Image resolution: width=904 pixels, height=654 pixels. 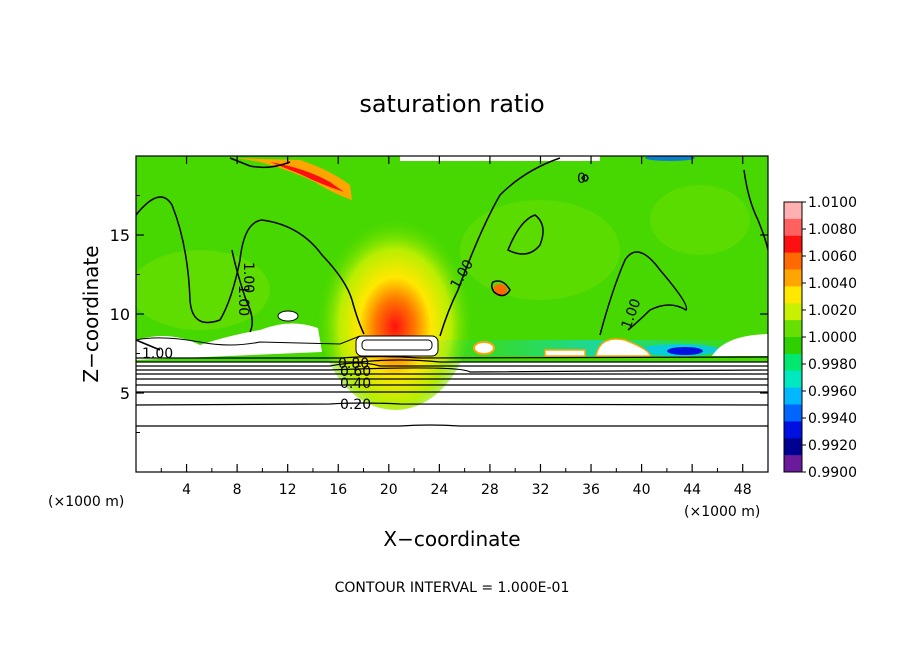 I want to click on contour-label: 0.60, so click(x=355, y=372).